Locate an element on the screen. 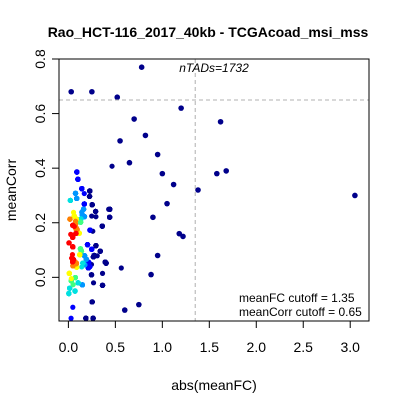  x-tick-label: 0.5 is located at coordinates (116, 347).